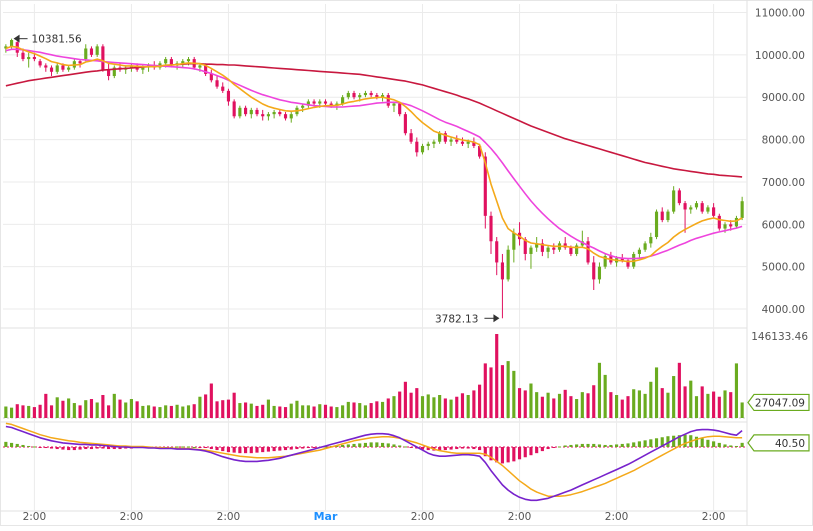  Describe the element at coordinates (783, 310) in the screenshot. I see `y-tick-label: 4000.00` at that location.